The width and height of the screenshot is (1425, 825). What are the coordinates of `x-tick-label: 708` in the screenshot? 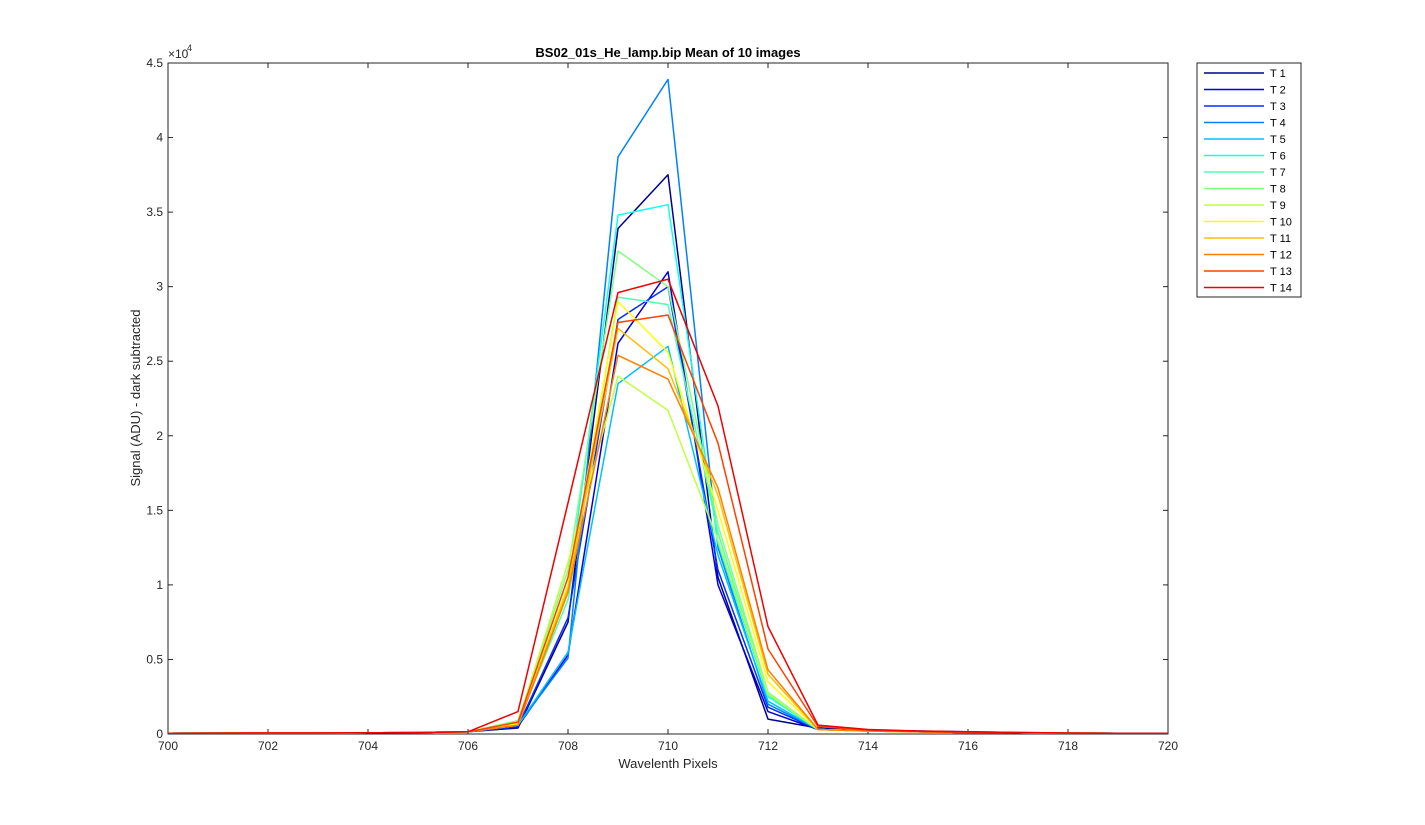 It's located at (568, 746).